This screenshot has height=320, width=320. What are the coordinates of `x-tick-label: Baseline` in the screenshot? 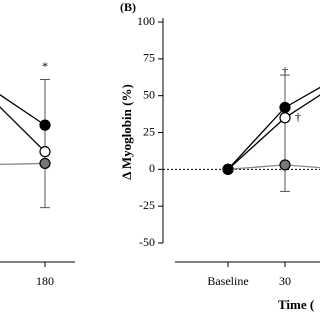 It's located at (227, 281).